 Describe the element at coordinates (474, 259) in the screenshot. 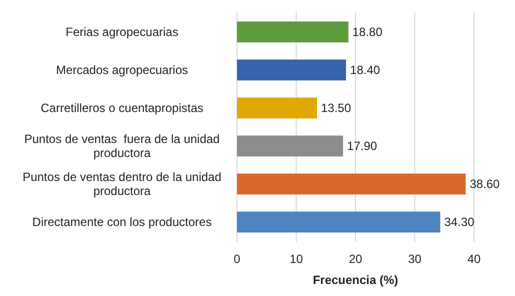

I see `x-tick-label: 40` at that location.